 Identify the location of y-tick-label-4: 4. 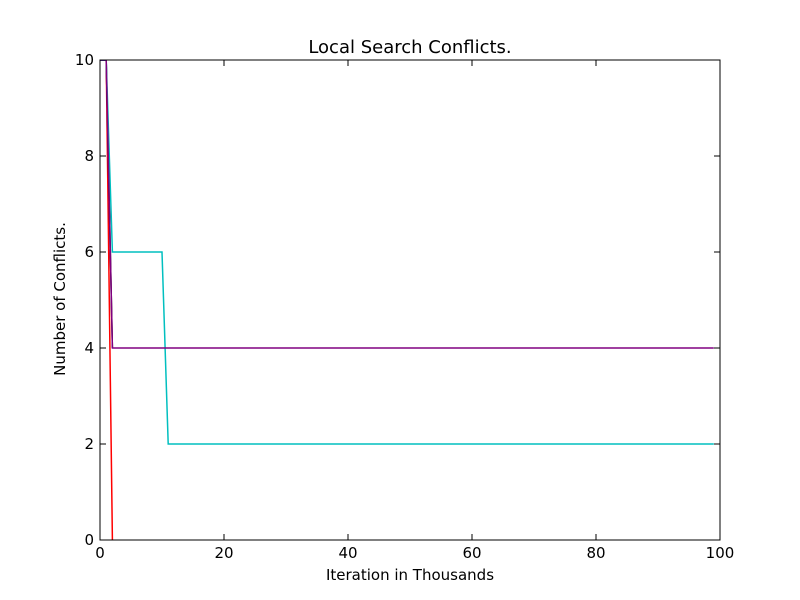
(89, 348).